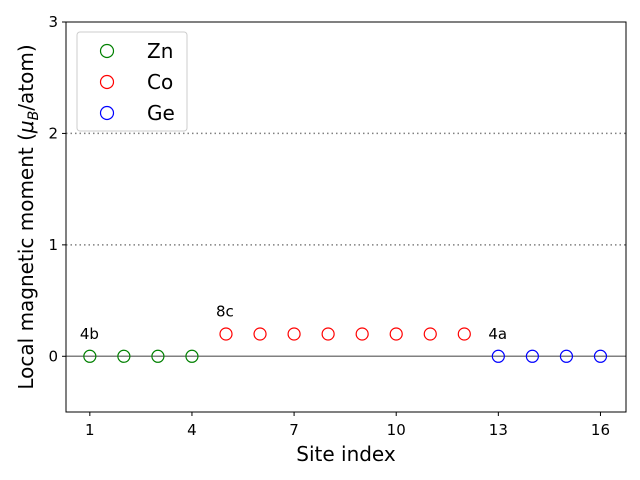 This screenshot has height=480, width=640. I want to click on annotation-4b: 4b, so click(89, 334).